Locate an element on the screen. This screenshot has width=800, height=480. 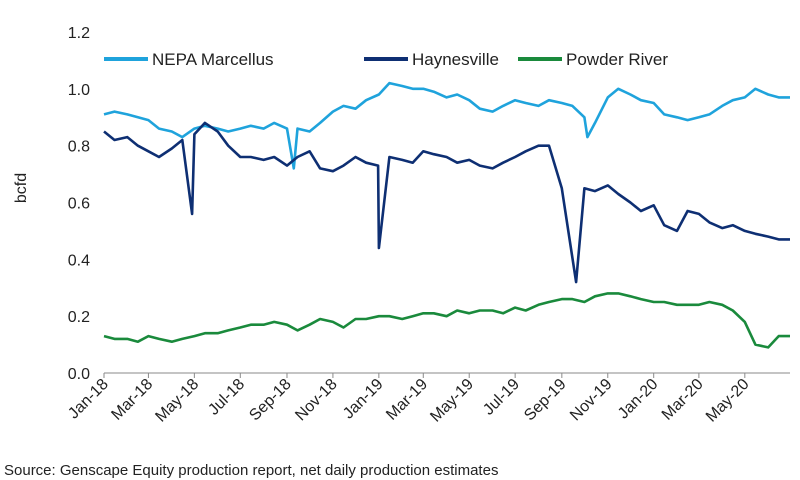
y-tick-label: 0.0 is located at coordinates (79, 374).